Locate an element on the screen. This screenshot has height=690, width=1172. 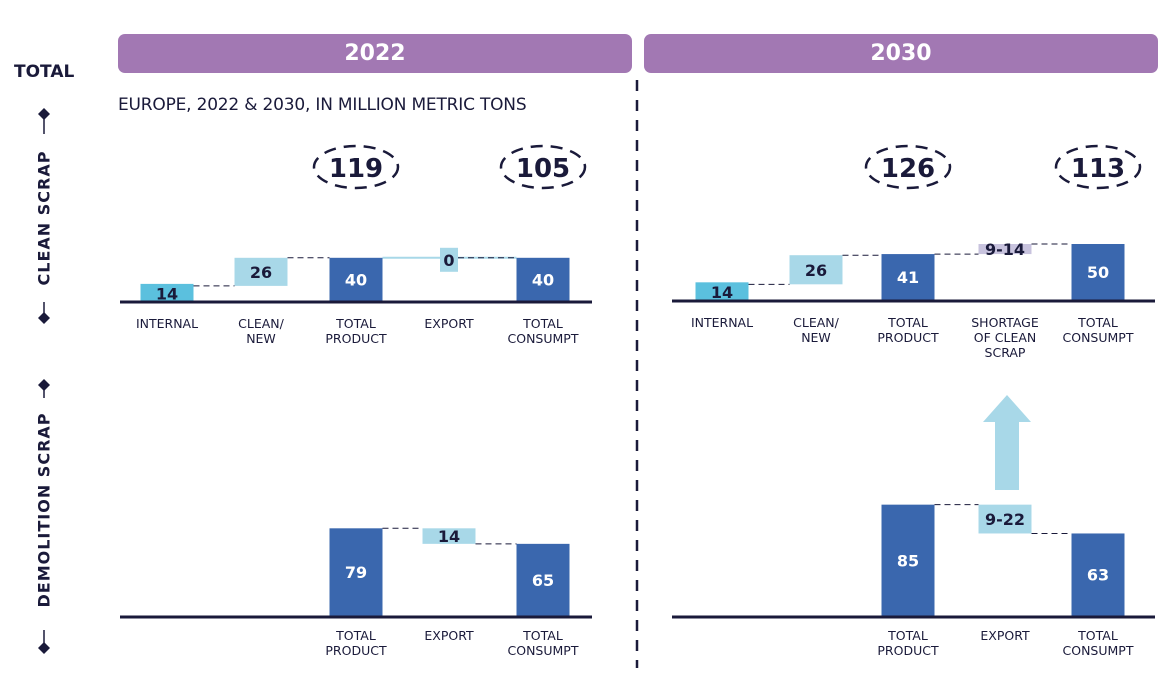
bar-value-label: 9-22 is located at coordinates (1005, 519).